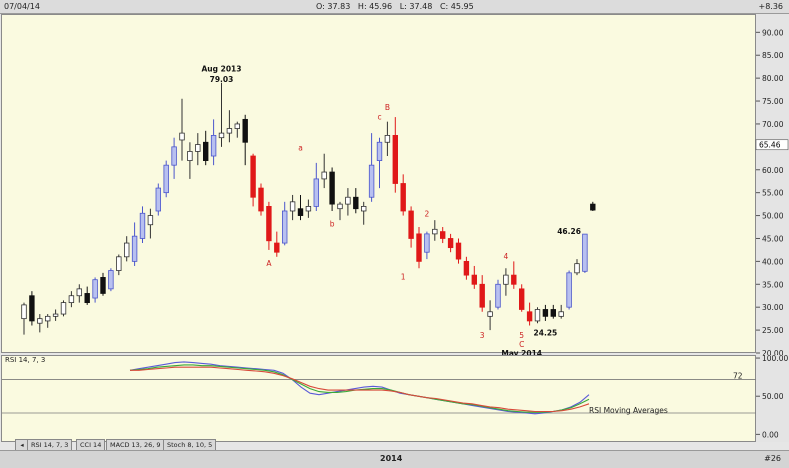  Describe the element at coordinates (91, 444) in the screenshot. I see `tab-cci: CCI 14` at that location.